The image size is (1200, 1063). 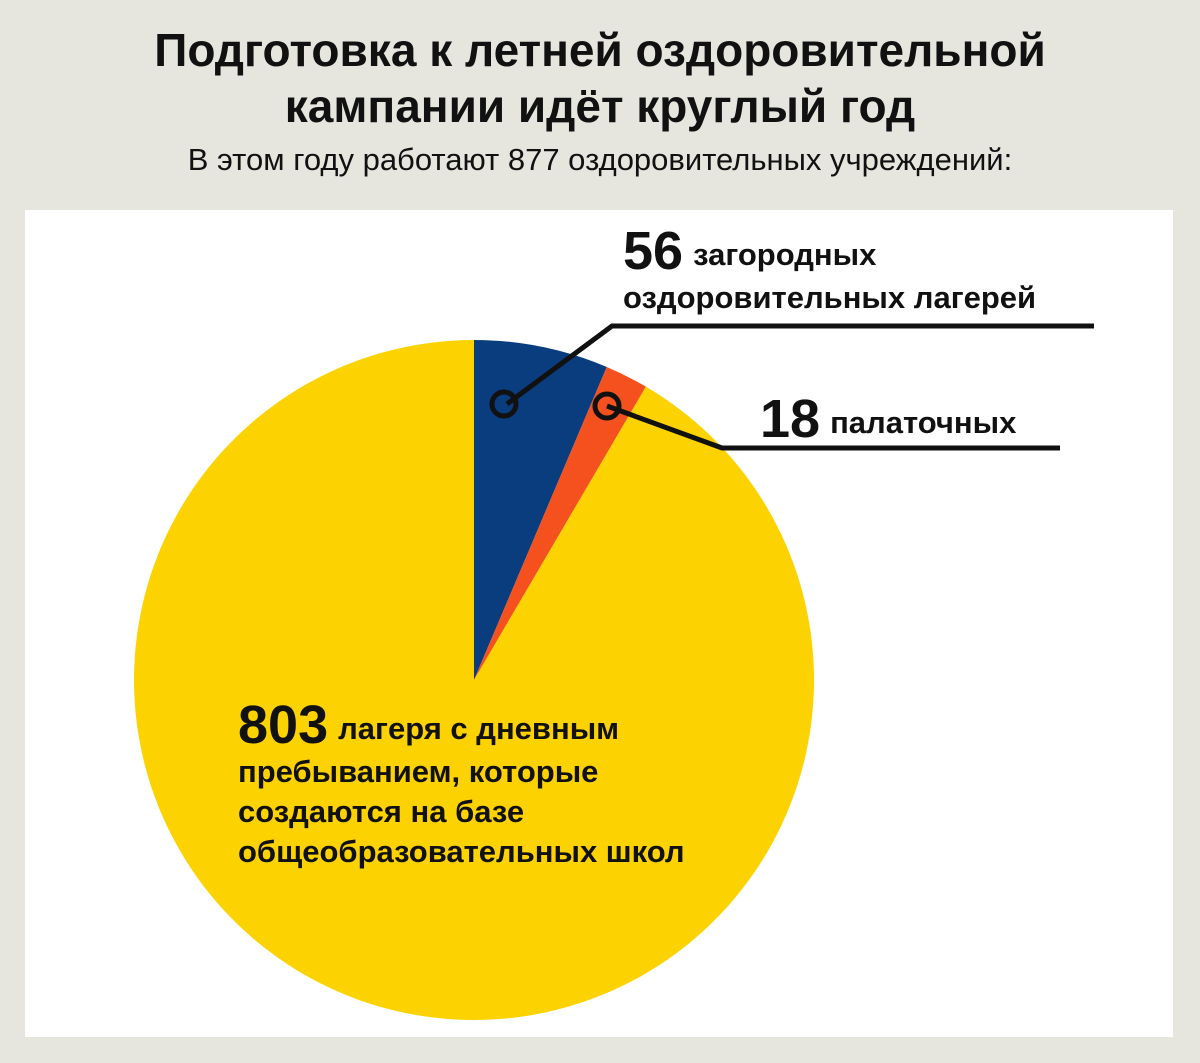 I want to click on leader-marker-tent, so click(x=607, y=406).